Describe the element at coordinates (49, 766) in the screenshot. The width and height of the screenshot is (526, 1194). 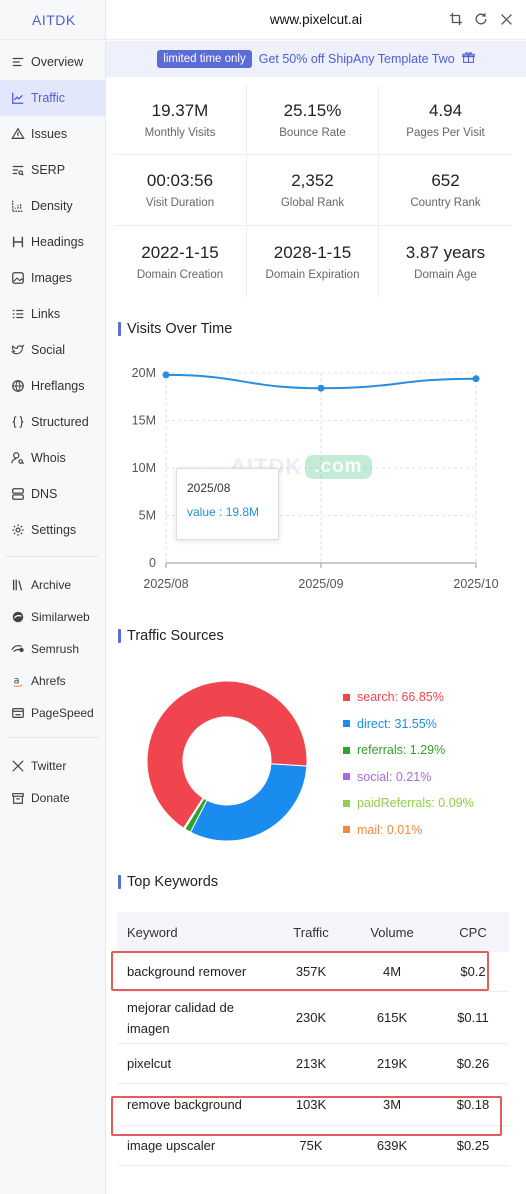
I see `sidebar-item-label: Twitter` at that location.